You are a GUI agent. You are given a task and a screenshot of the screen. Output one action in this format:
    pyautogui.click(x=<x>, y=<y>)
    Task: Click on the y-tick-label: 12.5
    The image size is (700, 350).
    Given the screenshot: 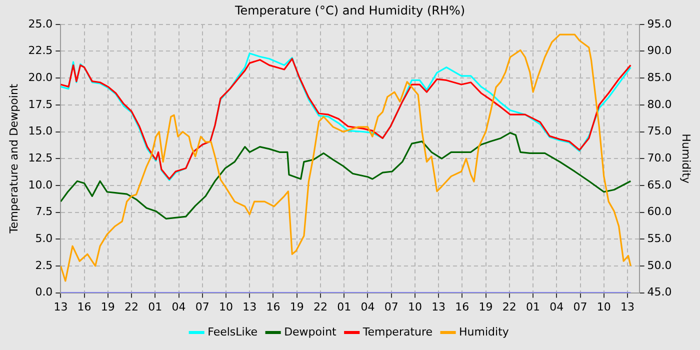 What is the action you would take?
    pyautogui.click(x=40, y=157)
    